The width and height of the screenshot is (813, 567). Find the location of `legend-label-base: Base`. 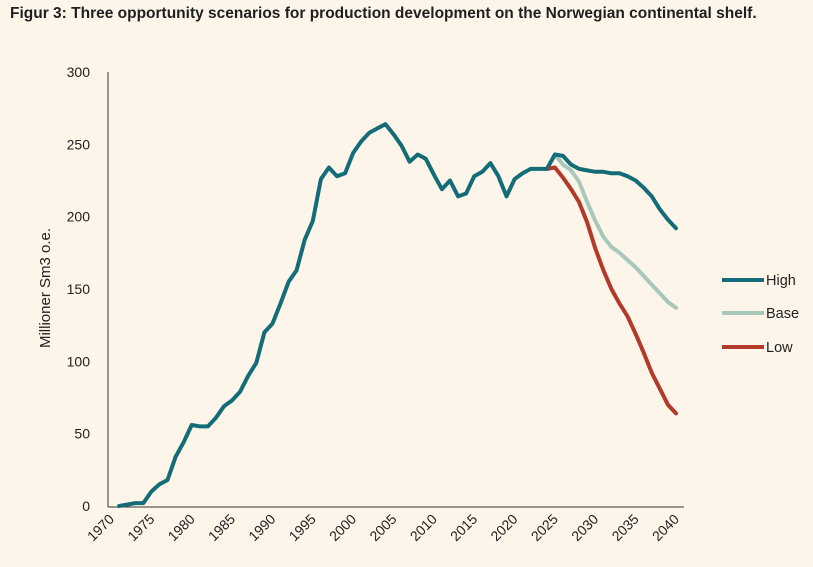

legend-label-base: Base is located at coordinates (782, 314).